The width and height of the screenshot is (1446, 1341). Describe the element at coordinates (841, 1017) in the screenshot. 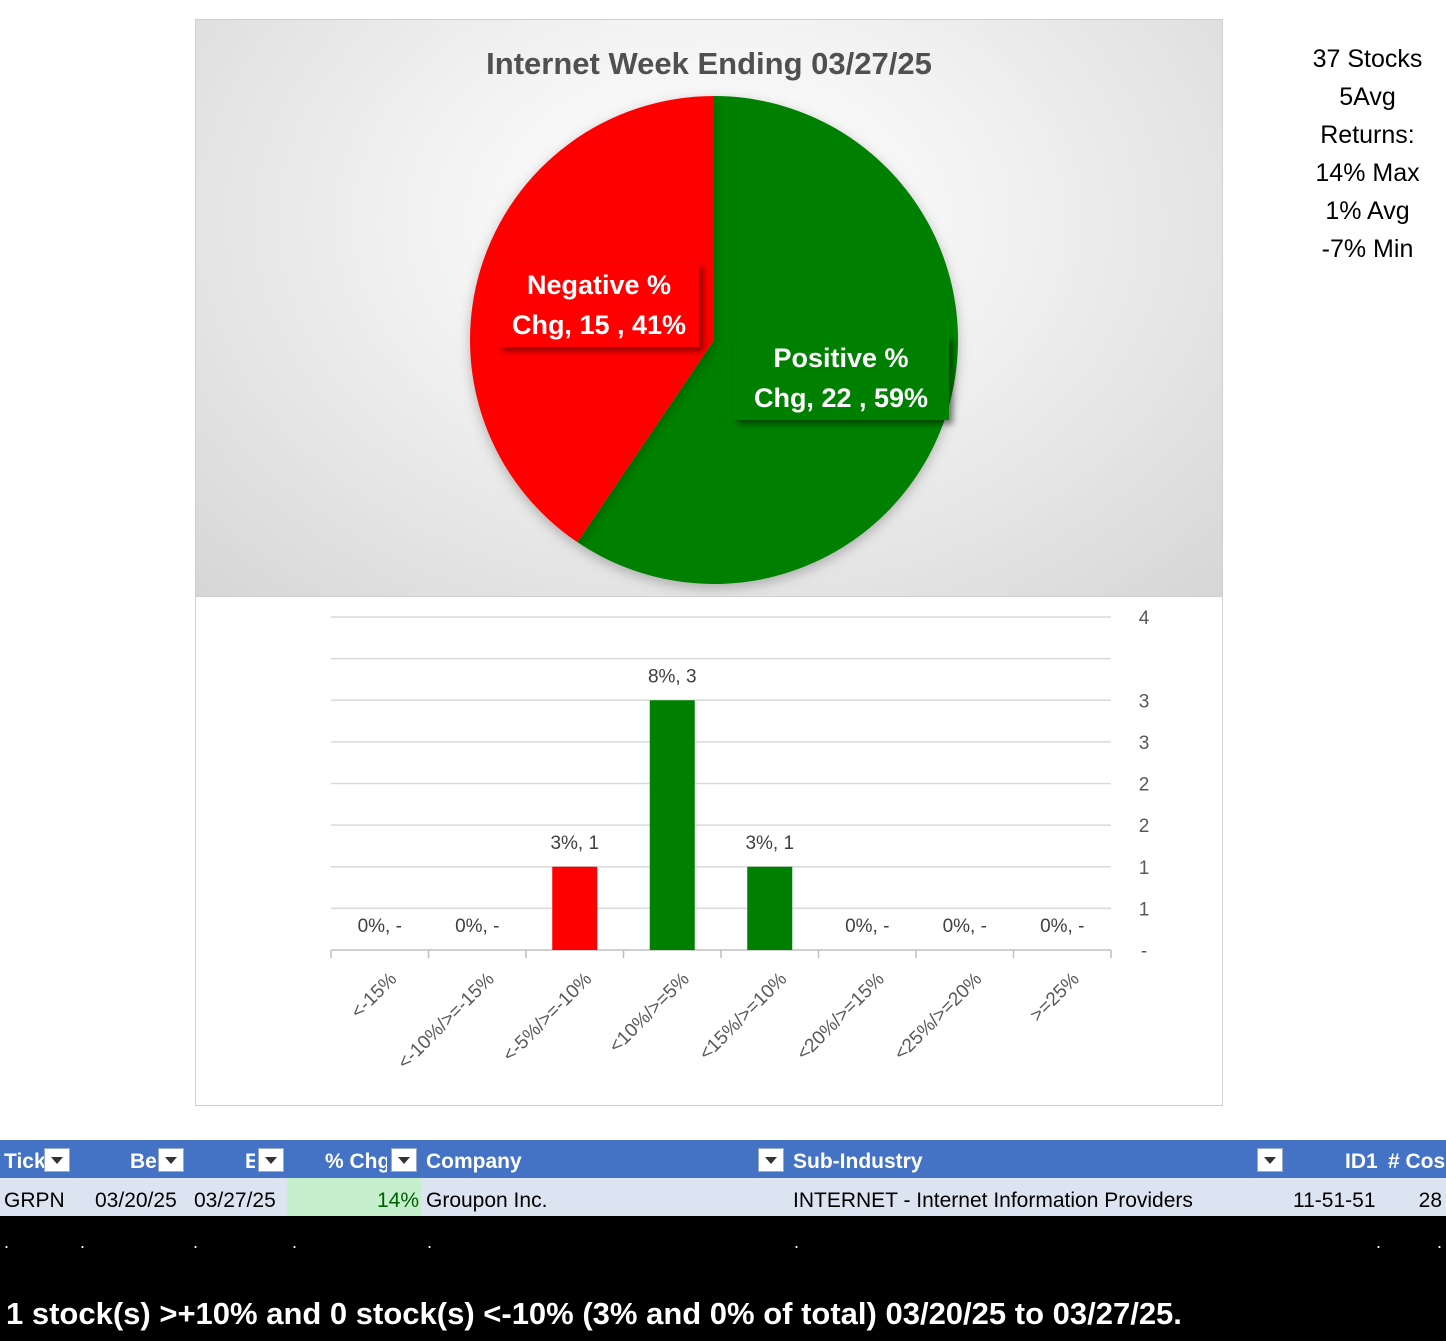

I see `x-tick-label: <20%/>=15%` at that location.